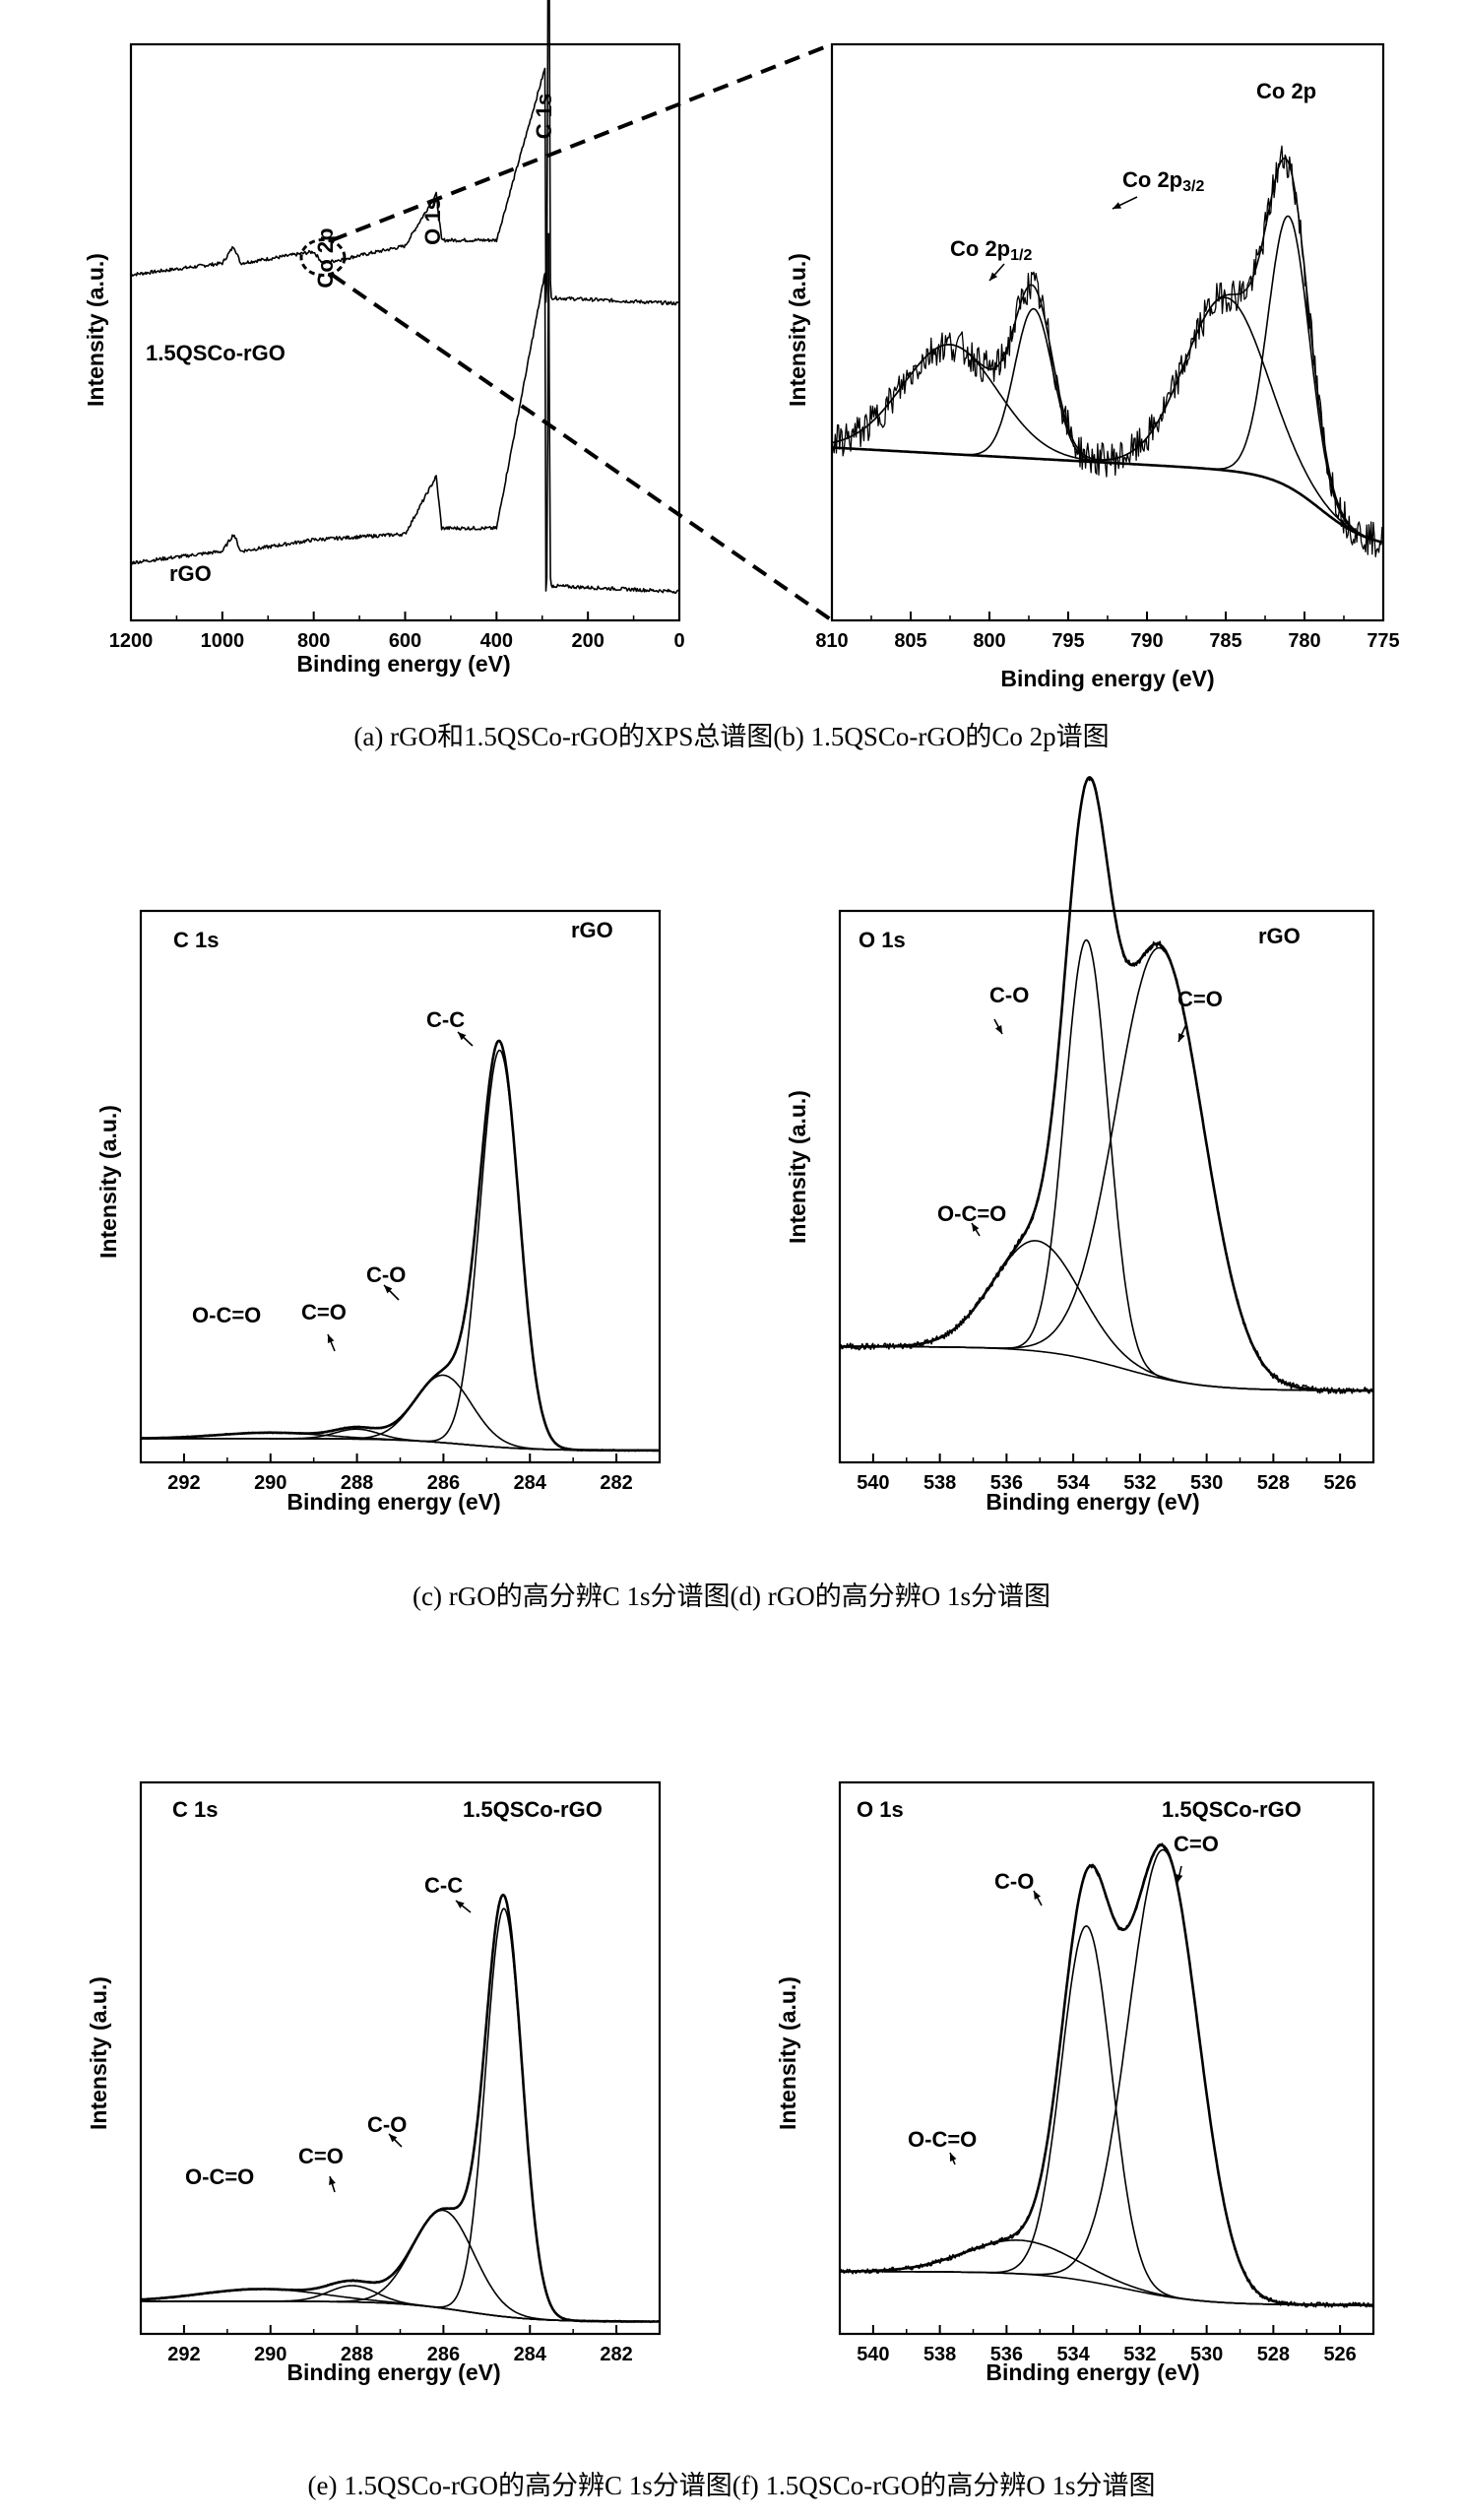  Describe the element at coordinates (787, 2053) in the screenshot. I see `f-ylabel: Intensity (a.u.)` at that location.